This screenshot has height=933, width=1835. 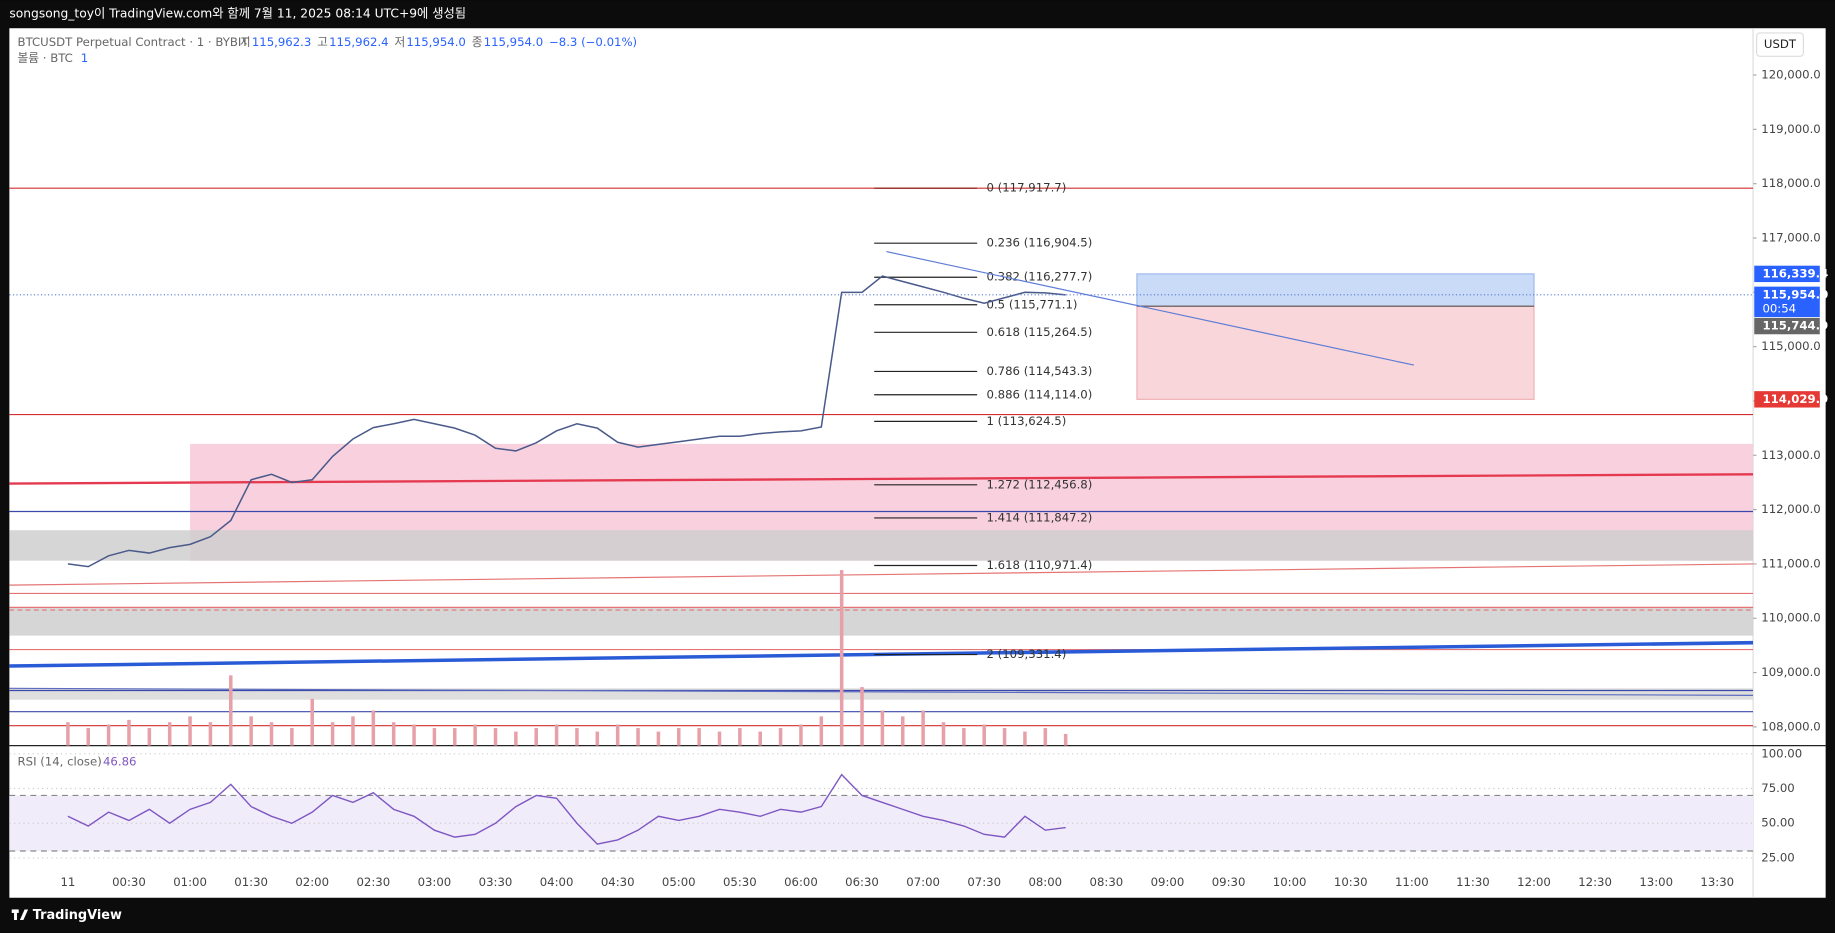 I want to click on fib-label: 0.886 (114,114.0), so click(x=1040, y=394).